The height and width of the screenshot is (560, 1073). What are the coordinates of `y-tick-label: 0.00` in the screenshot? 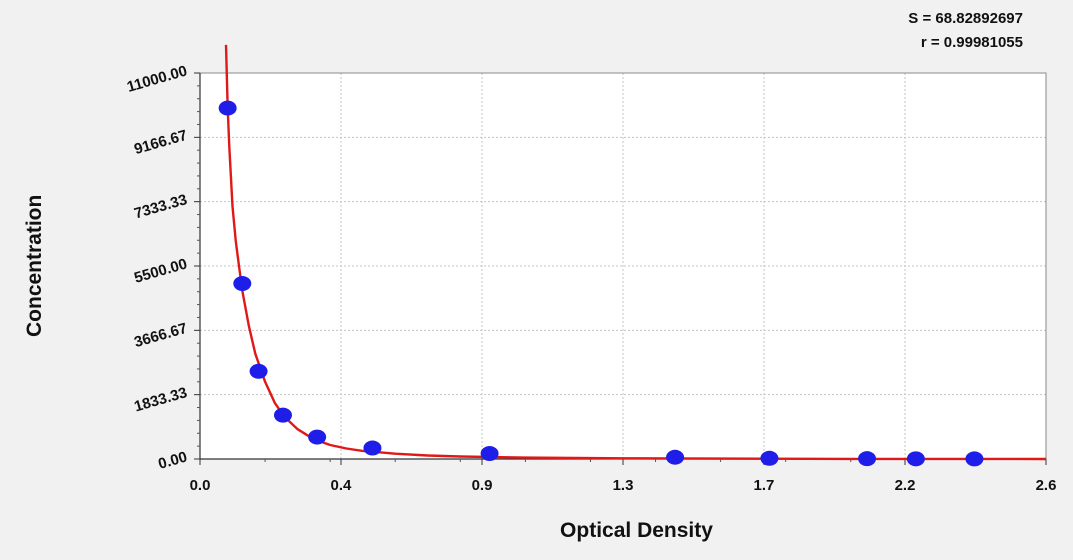 It's located at (172, 461).